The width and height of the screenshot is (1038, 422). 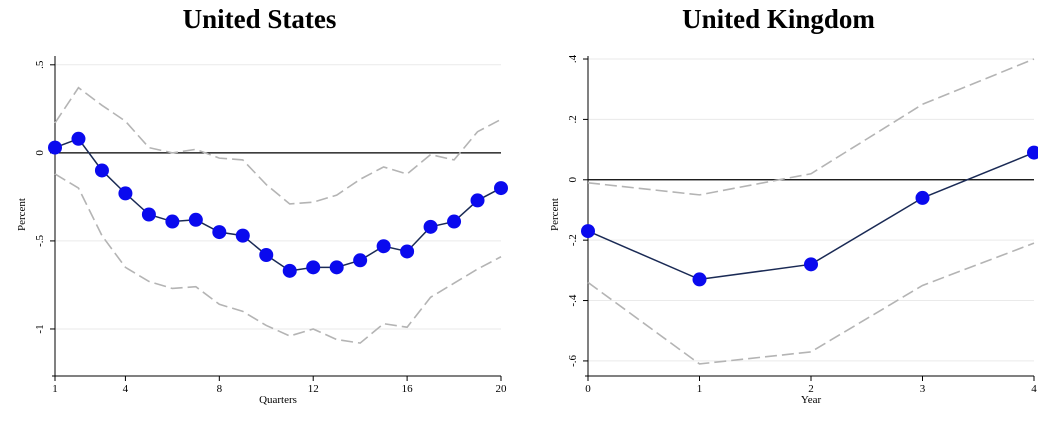 I want to click on us-y-tick-label: -.5, so click(x=40, y=240).